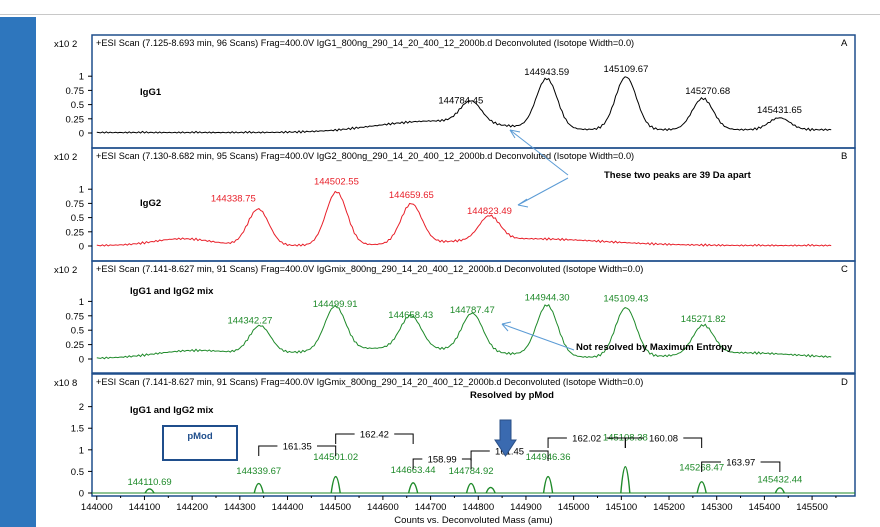  What do you see at coordinates (703, 319) in the screenshot?
I see `peak-label: 145271.82` at bounding box center [703, 319].